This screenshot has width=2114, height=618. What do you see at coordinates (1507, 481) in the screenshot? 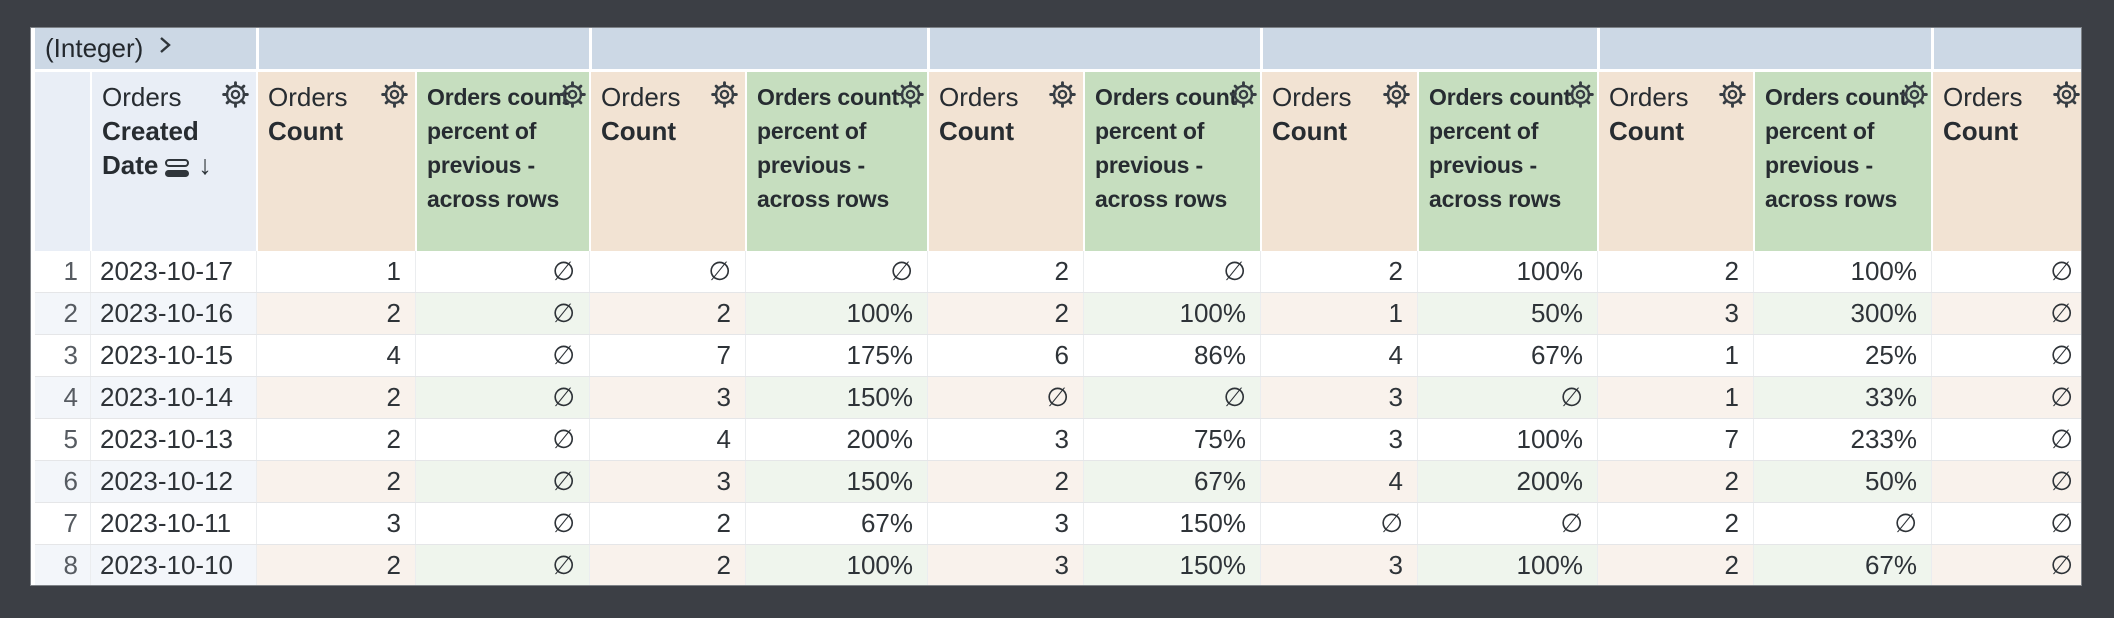
I see `value-cell: 200%` at bounding box center [1507, 481].